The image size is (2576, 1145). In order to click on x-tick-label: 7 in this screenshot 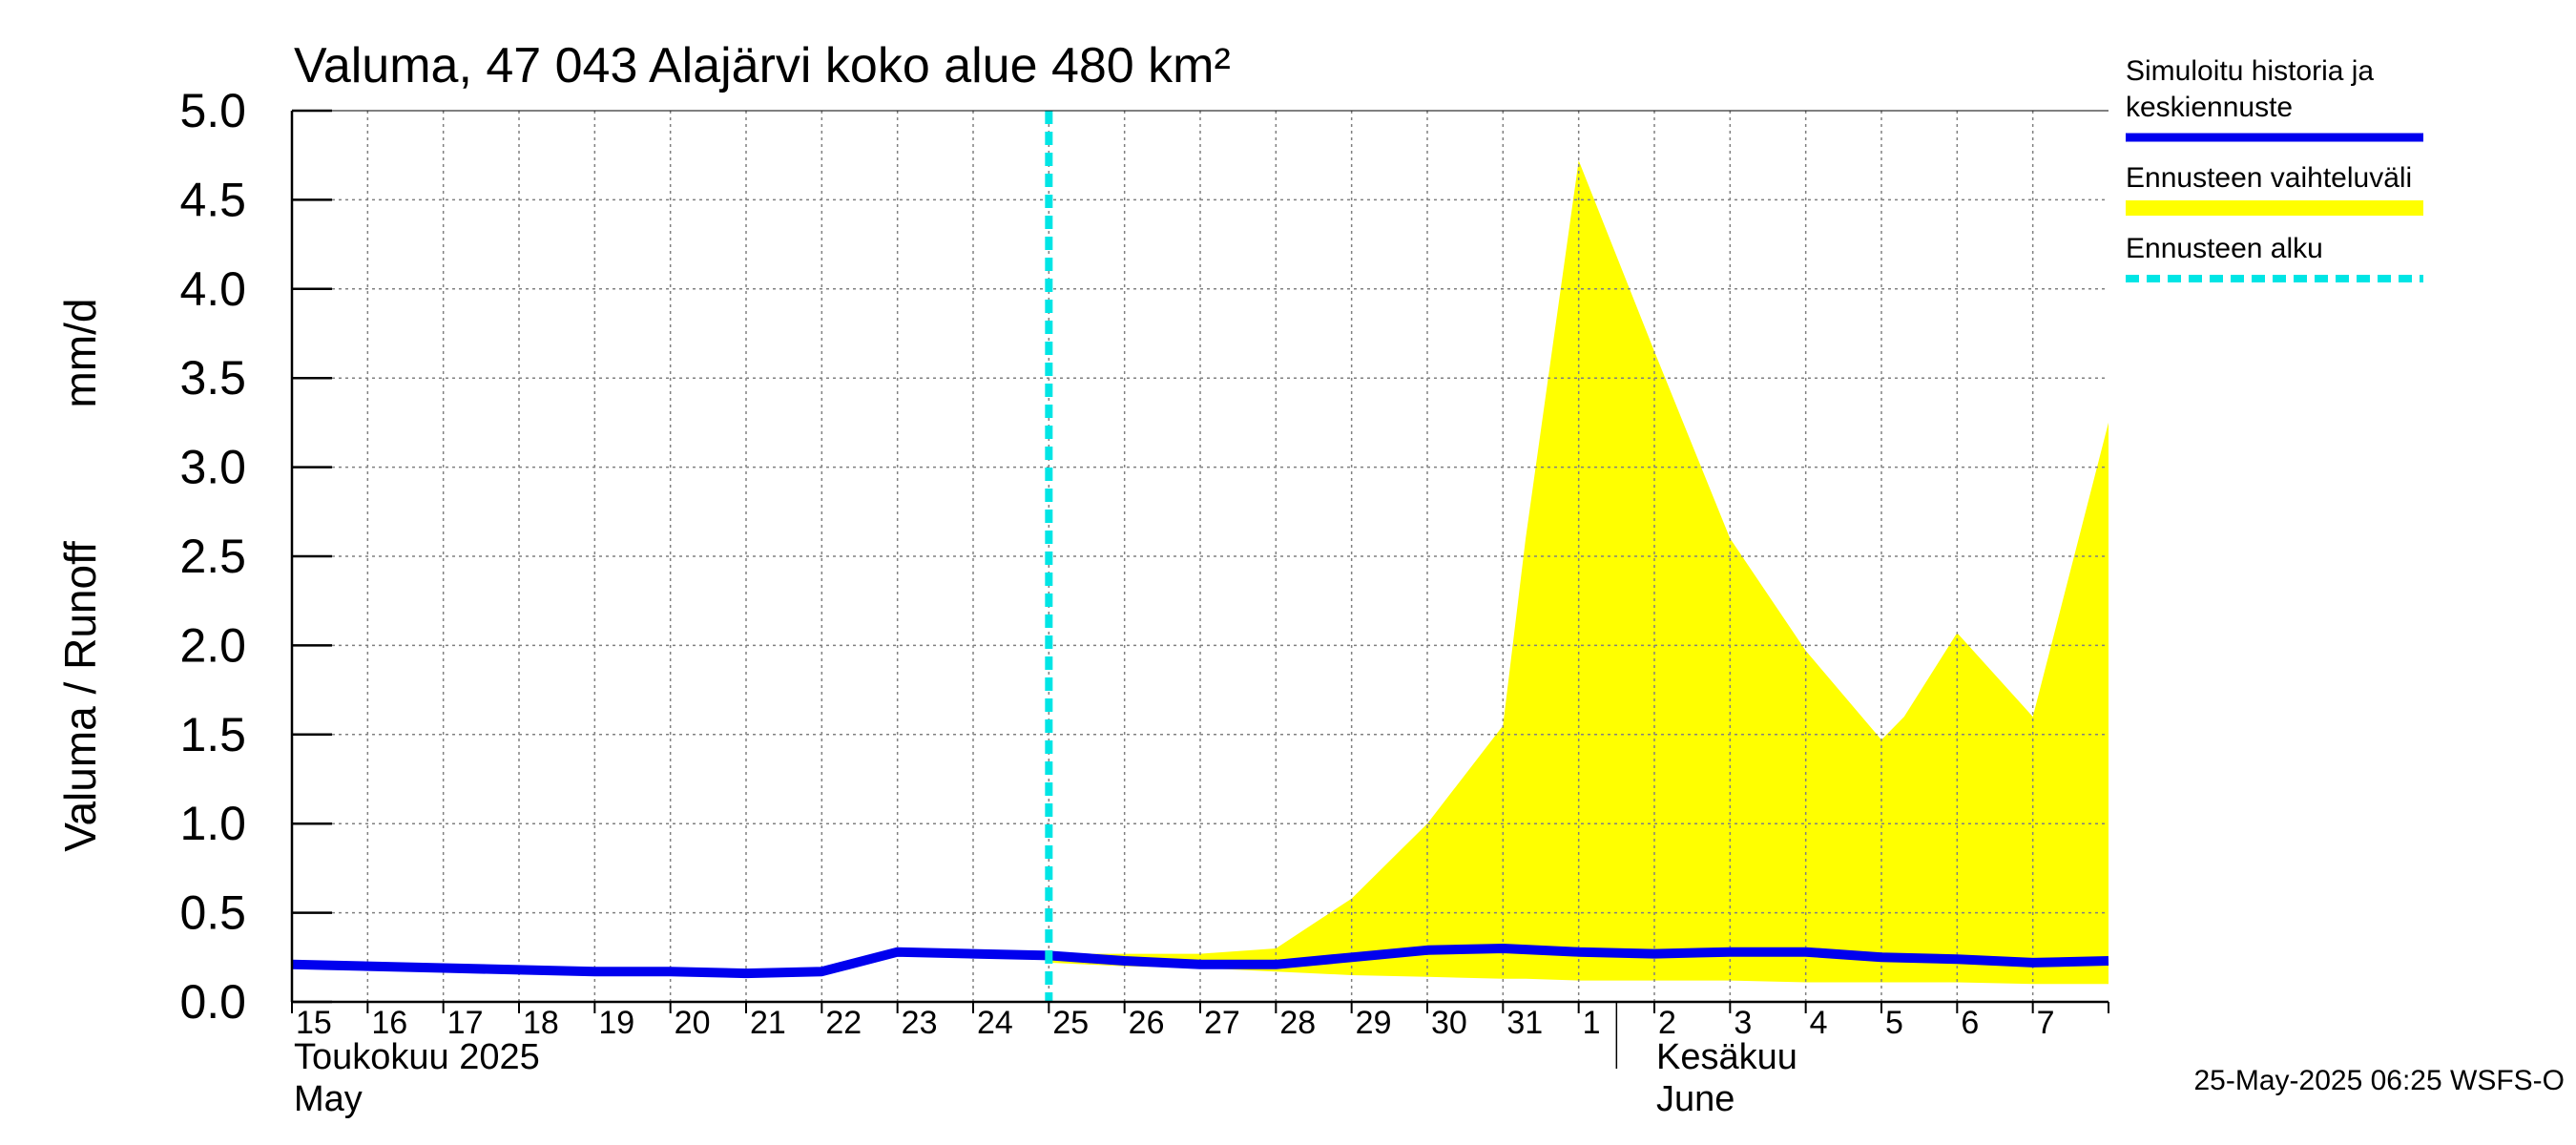, I will do `click(2046, 1023)`.